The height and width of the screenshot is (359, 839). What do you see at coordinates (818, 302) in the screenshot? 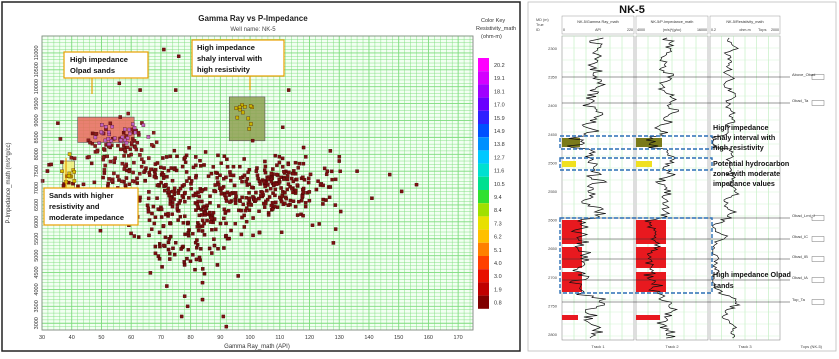
I see `formation-top-marker` at bounding box center [818, 302].